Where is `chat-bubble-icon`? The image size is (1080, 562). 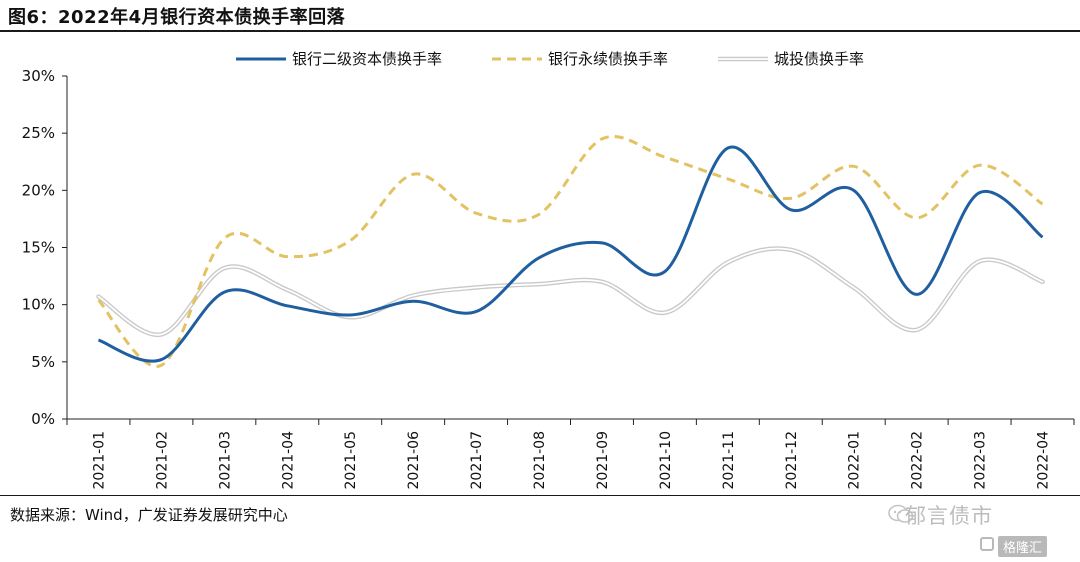
chat-bubble-icon is located at coordinates (901, 513).